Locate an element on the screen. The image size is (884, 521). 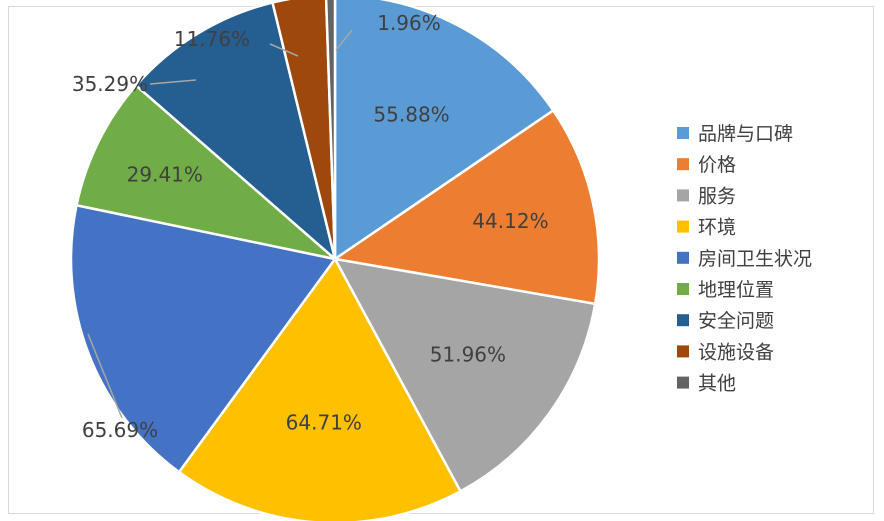
data-label-5: 65.69% is located at coordinates (120, 430).